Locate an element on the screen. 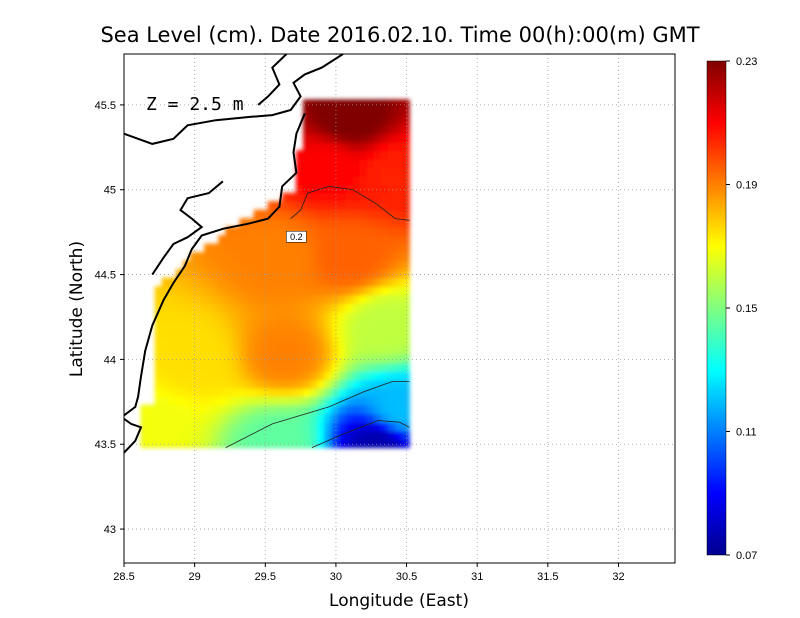 This screenshot has height=618, width=800. coastline-liman is located at coordinates (272, 80).